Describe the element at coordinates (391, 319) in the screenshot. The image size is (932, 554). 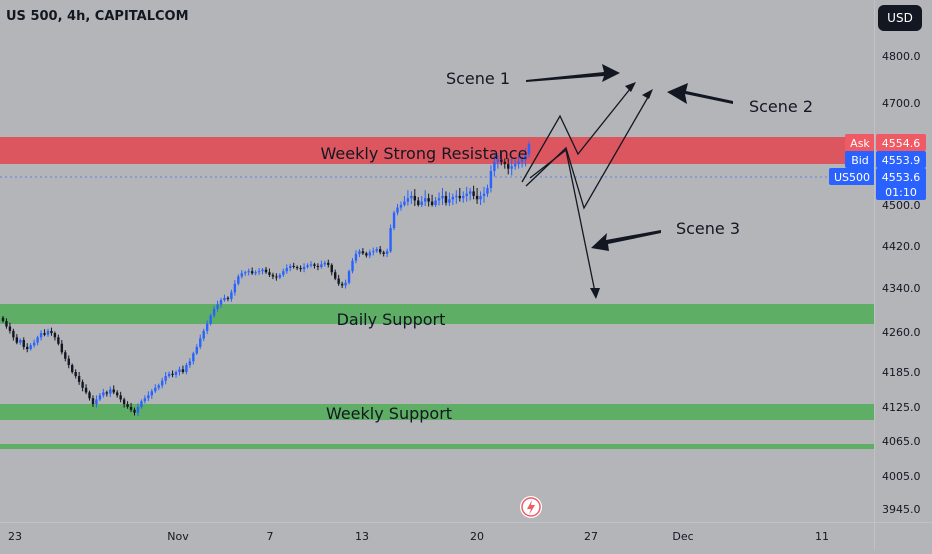
I see `zone-label: Daily Support` at that location.